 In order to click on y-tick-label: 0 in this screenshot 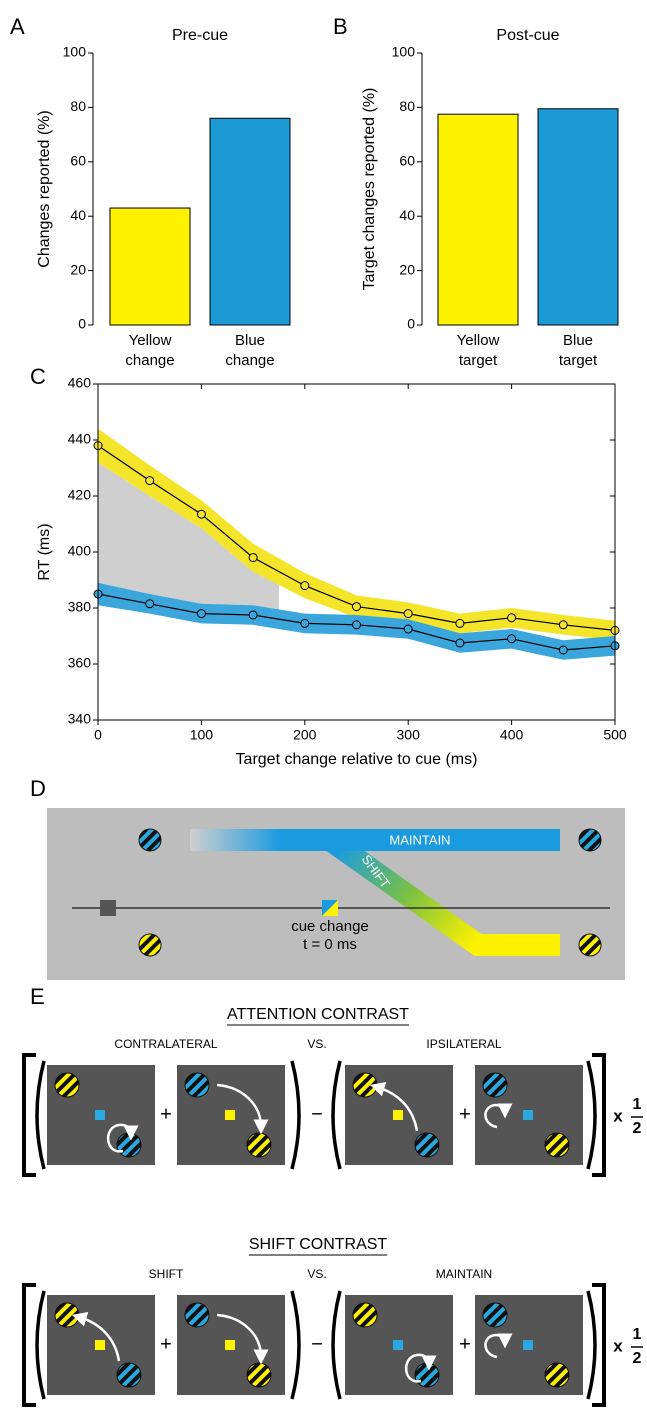, I will do `click(82, 324)`.